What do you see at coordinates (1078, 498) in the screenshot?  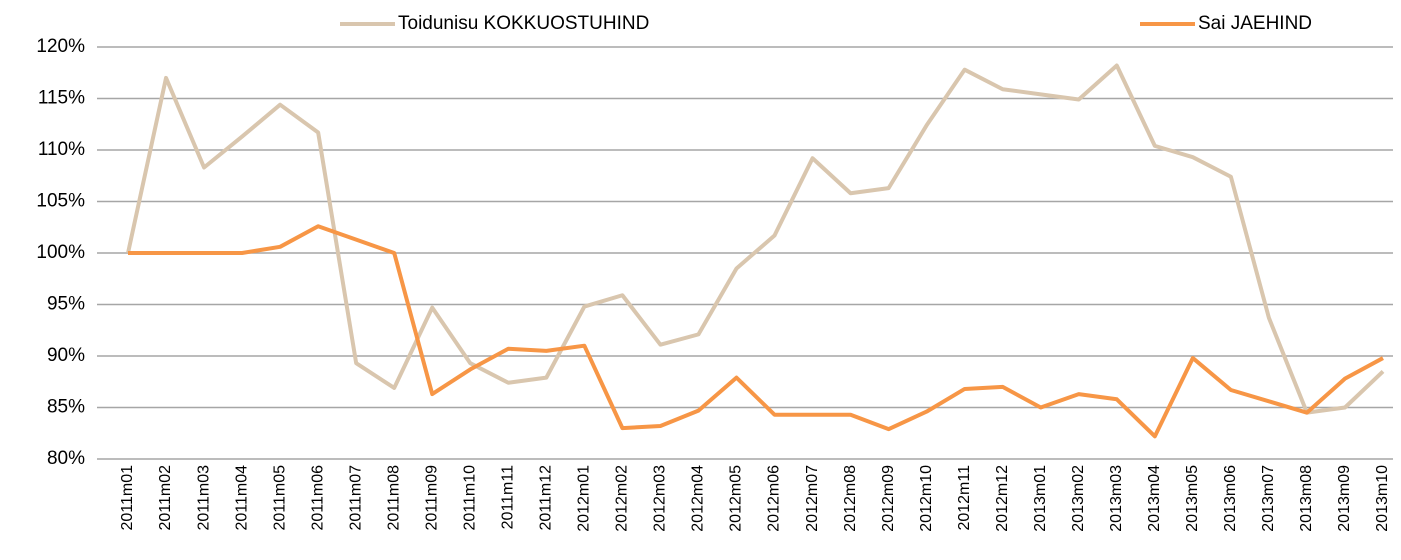 I see `x-tick-label: 2013m02` at bounding box center [1078, 498].